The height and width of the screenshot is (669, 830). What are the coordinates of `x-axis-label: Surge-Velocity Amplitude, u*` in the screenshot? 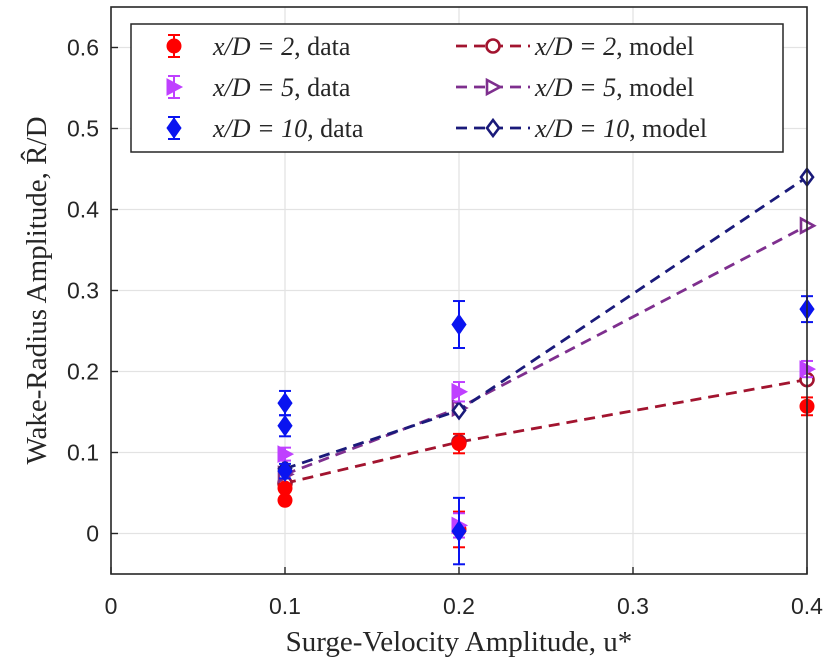 It's located at (459, 642).